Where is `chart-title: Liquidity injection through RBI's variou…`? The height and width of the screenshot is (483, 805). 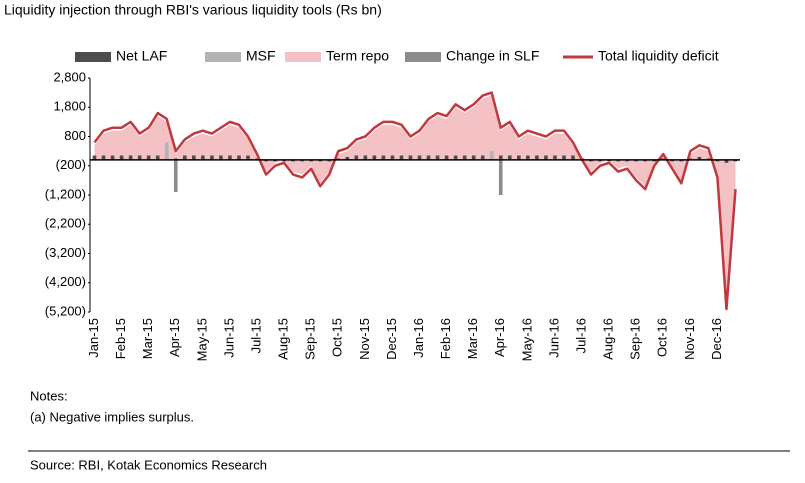 chart-title: Liquidity injection through RBI's variou… is located at coordinates (193, 10).